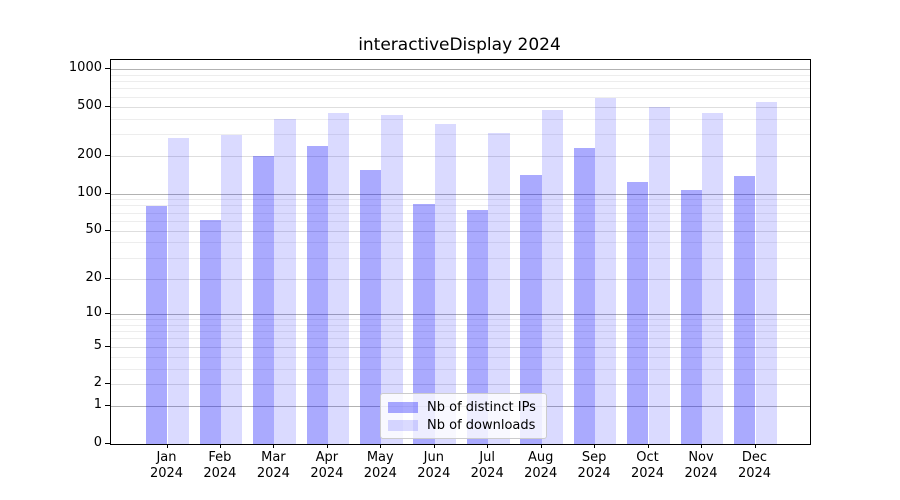 Image resolution: width=900 pixels, height=500 pixels. I want to click on bar-nb-of-downloads-sep, so click(606, 270).